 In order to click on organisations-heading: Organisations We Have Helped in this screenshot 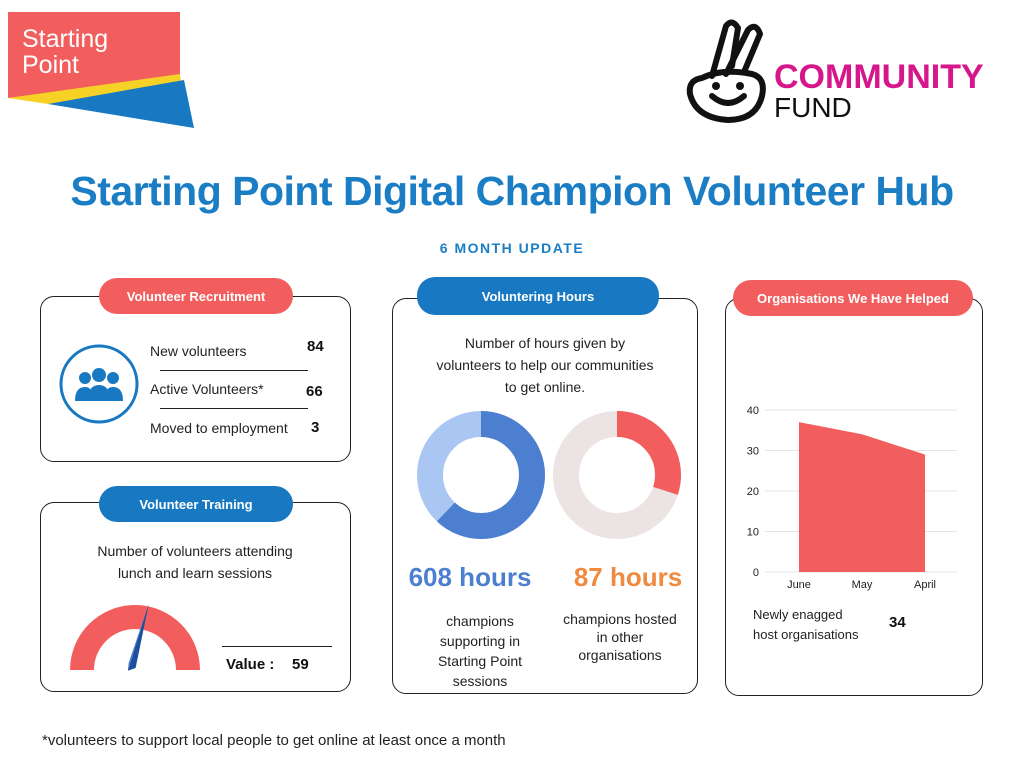, I will do `click(853, 298)`.